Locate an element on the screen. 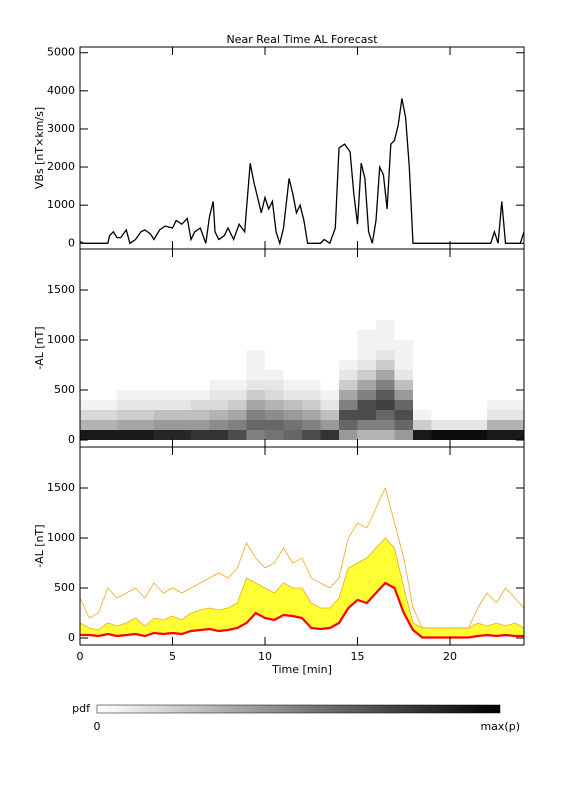 The width and height of the screenshot is (576, 796). y-tick-label: 3000 is located at coordinates (61, 128).